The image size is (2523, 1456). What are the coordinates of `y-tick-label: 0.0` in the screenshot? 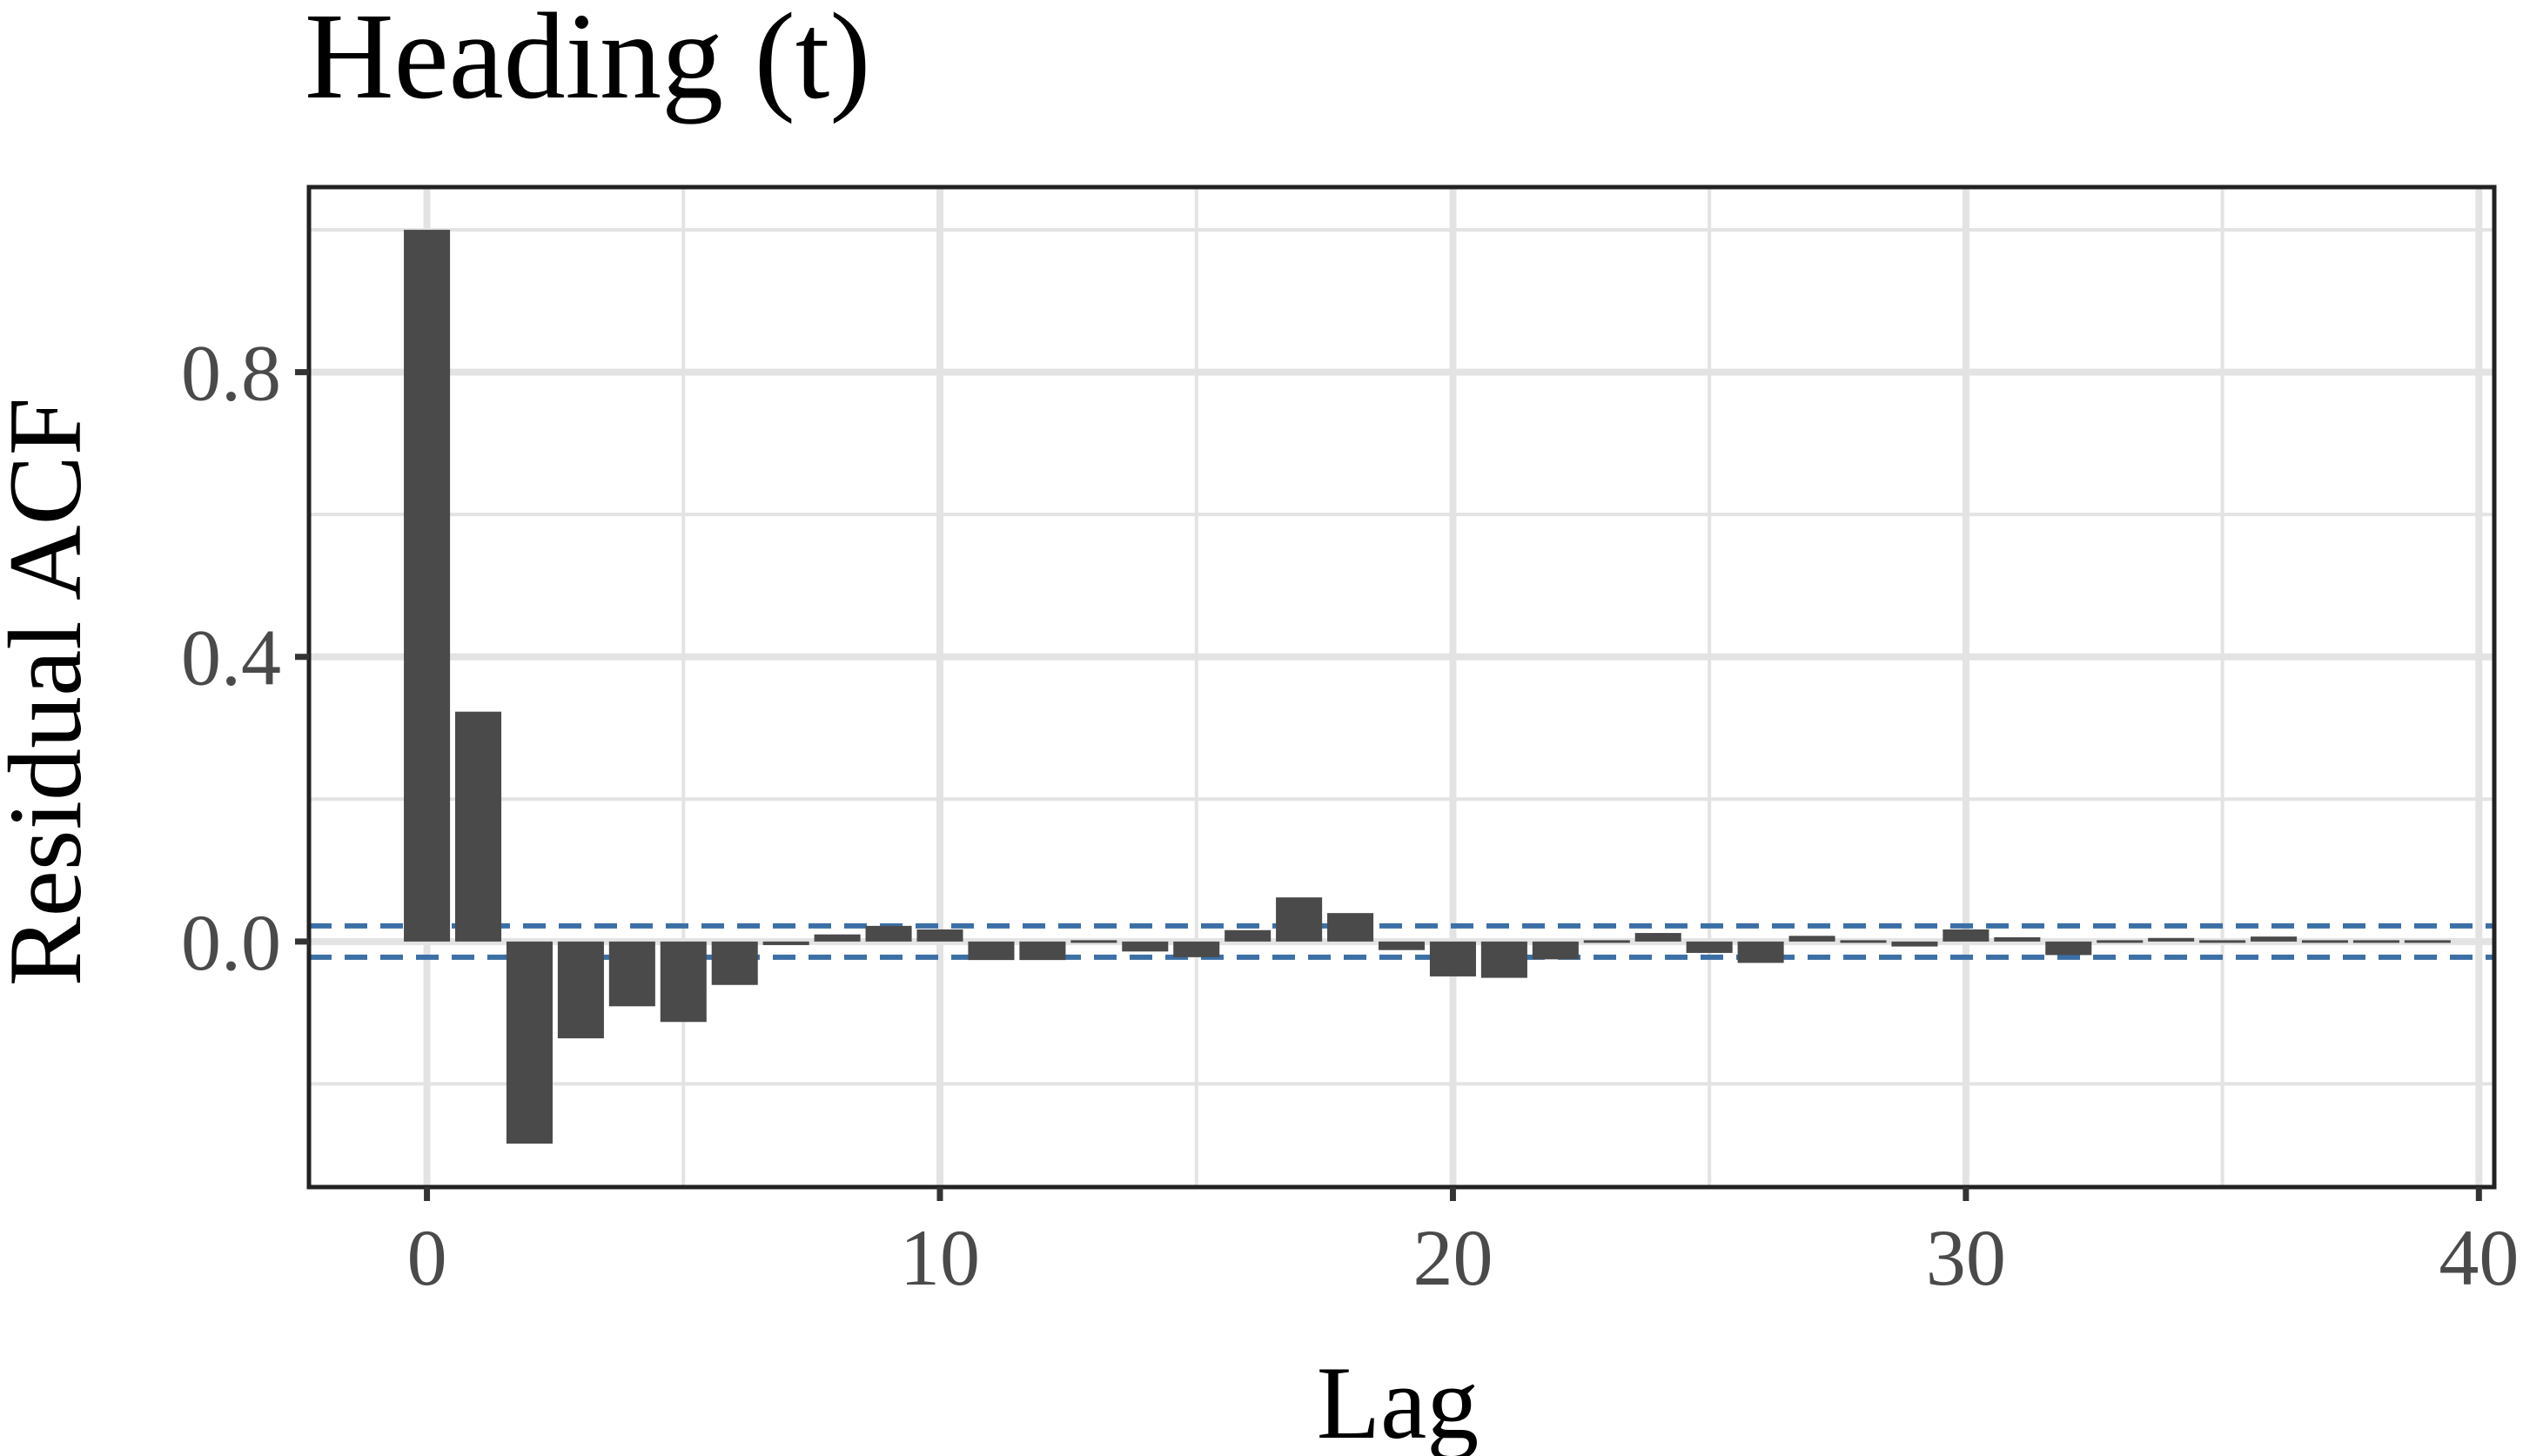 It's located at (231, 942).